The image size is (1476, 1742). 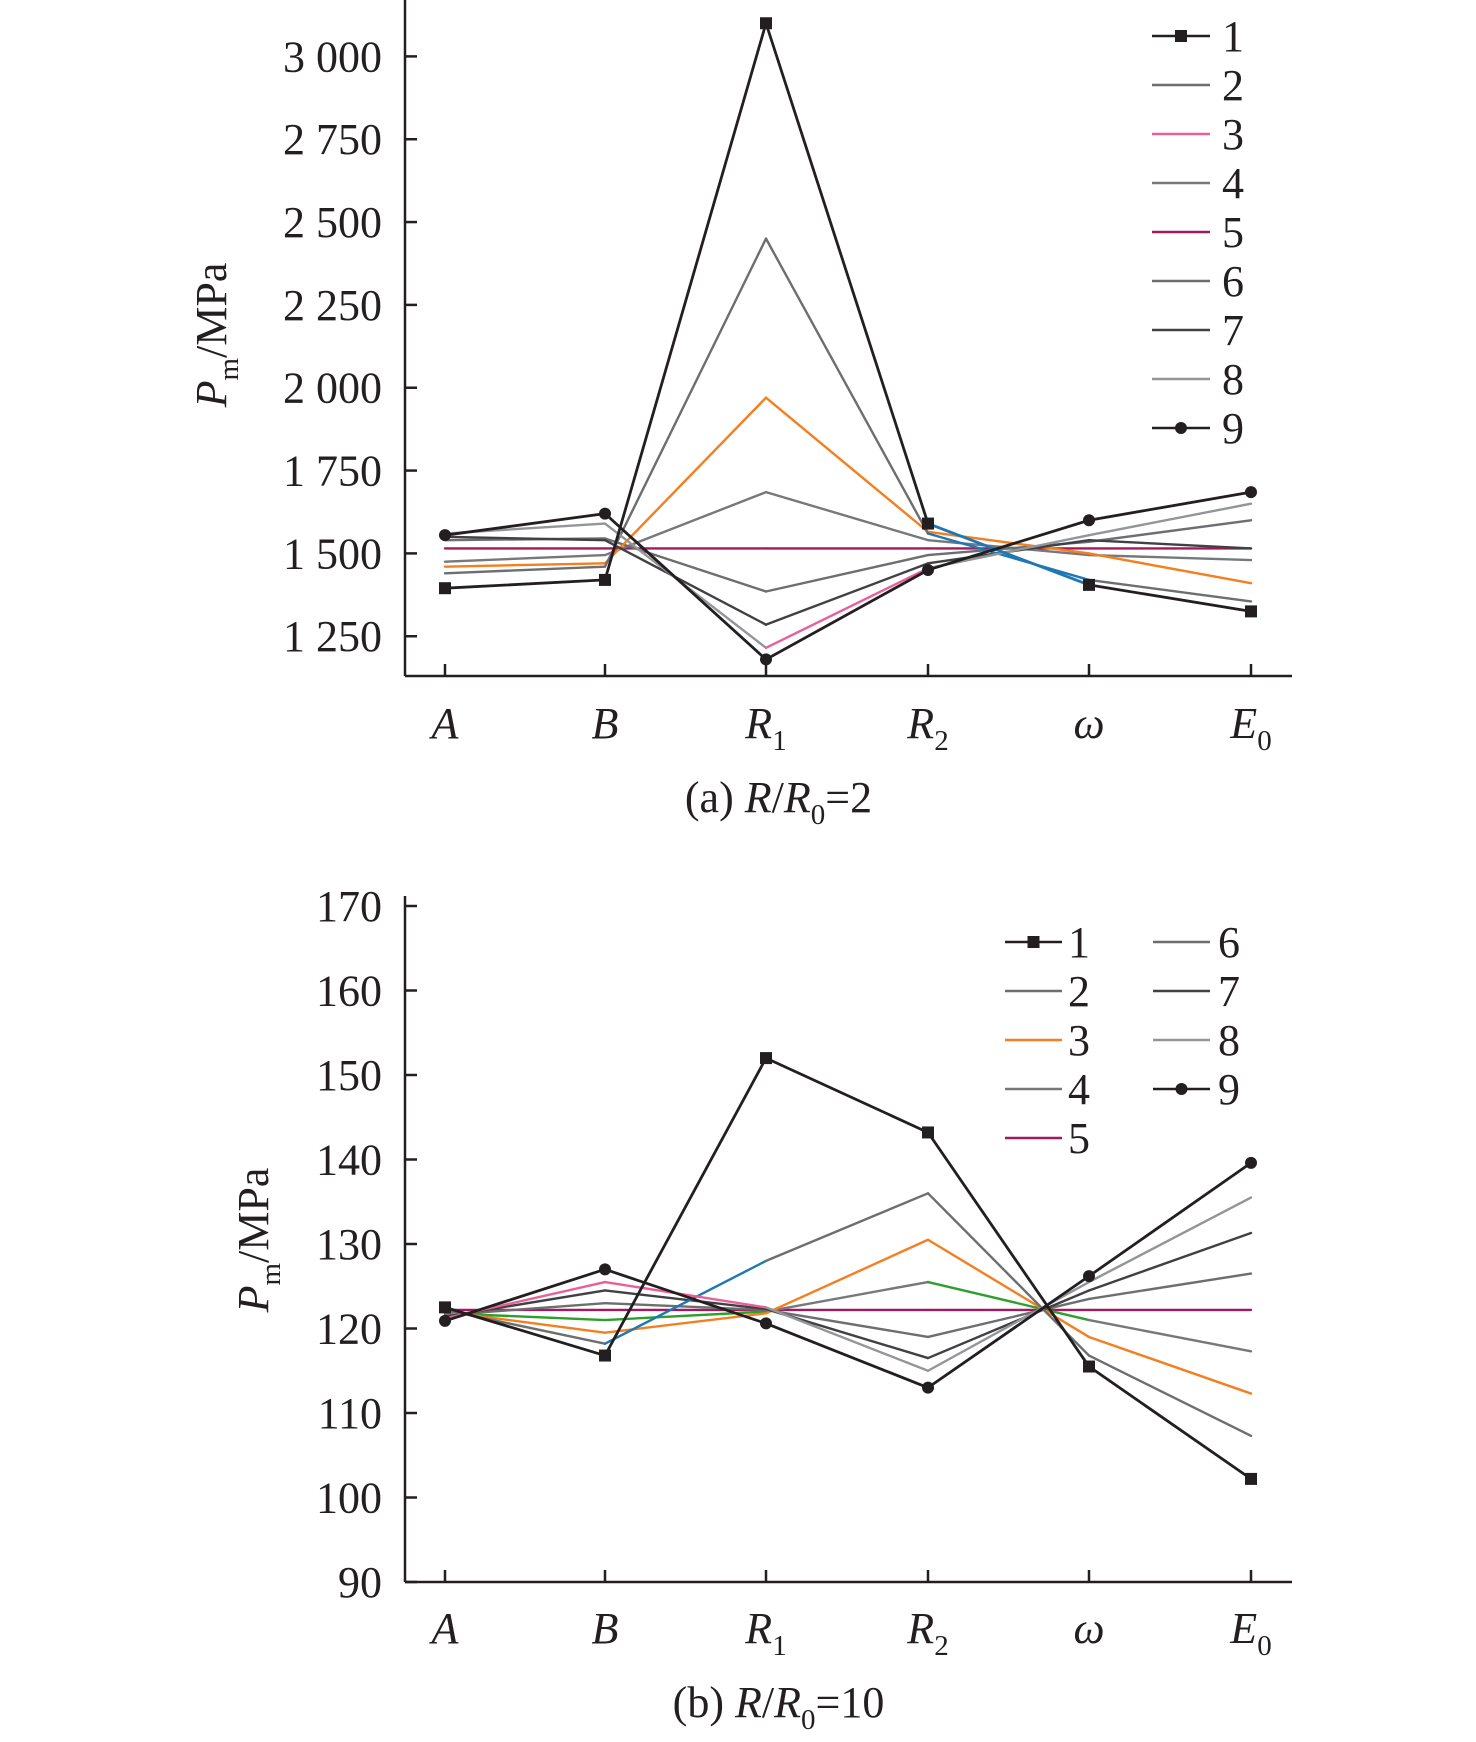 I want to click on chart-caption: (a) R/R0=2, so click(x=778, y=802).